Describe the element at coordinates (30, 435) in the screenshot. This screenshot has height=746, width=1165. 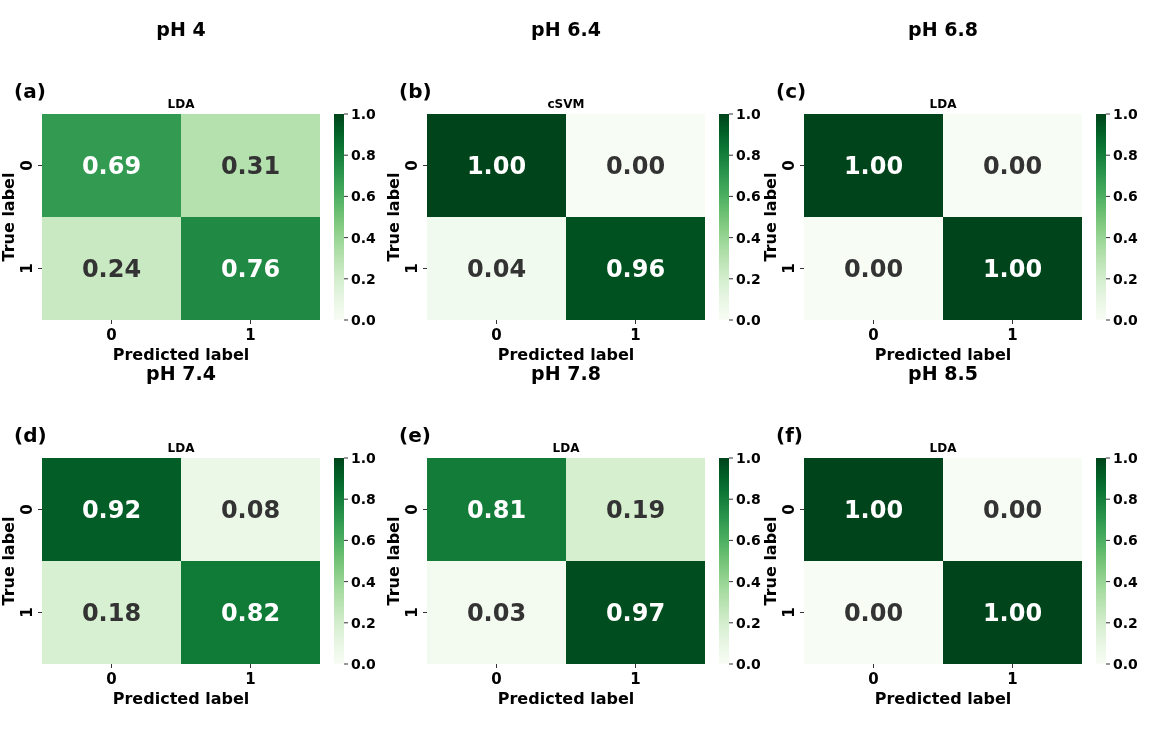
I see `text: (d)` at that location.